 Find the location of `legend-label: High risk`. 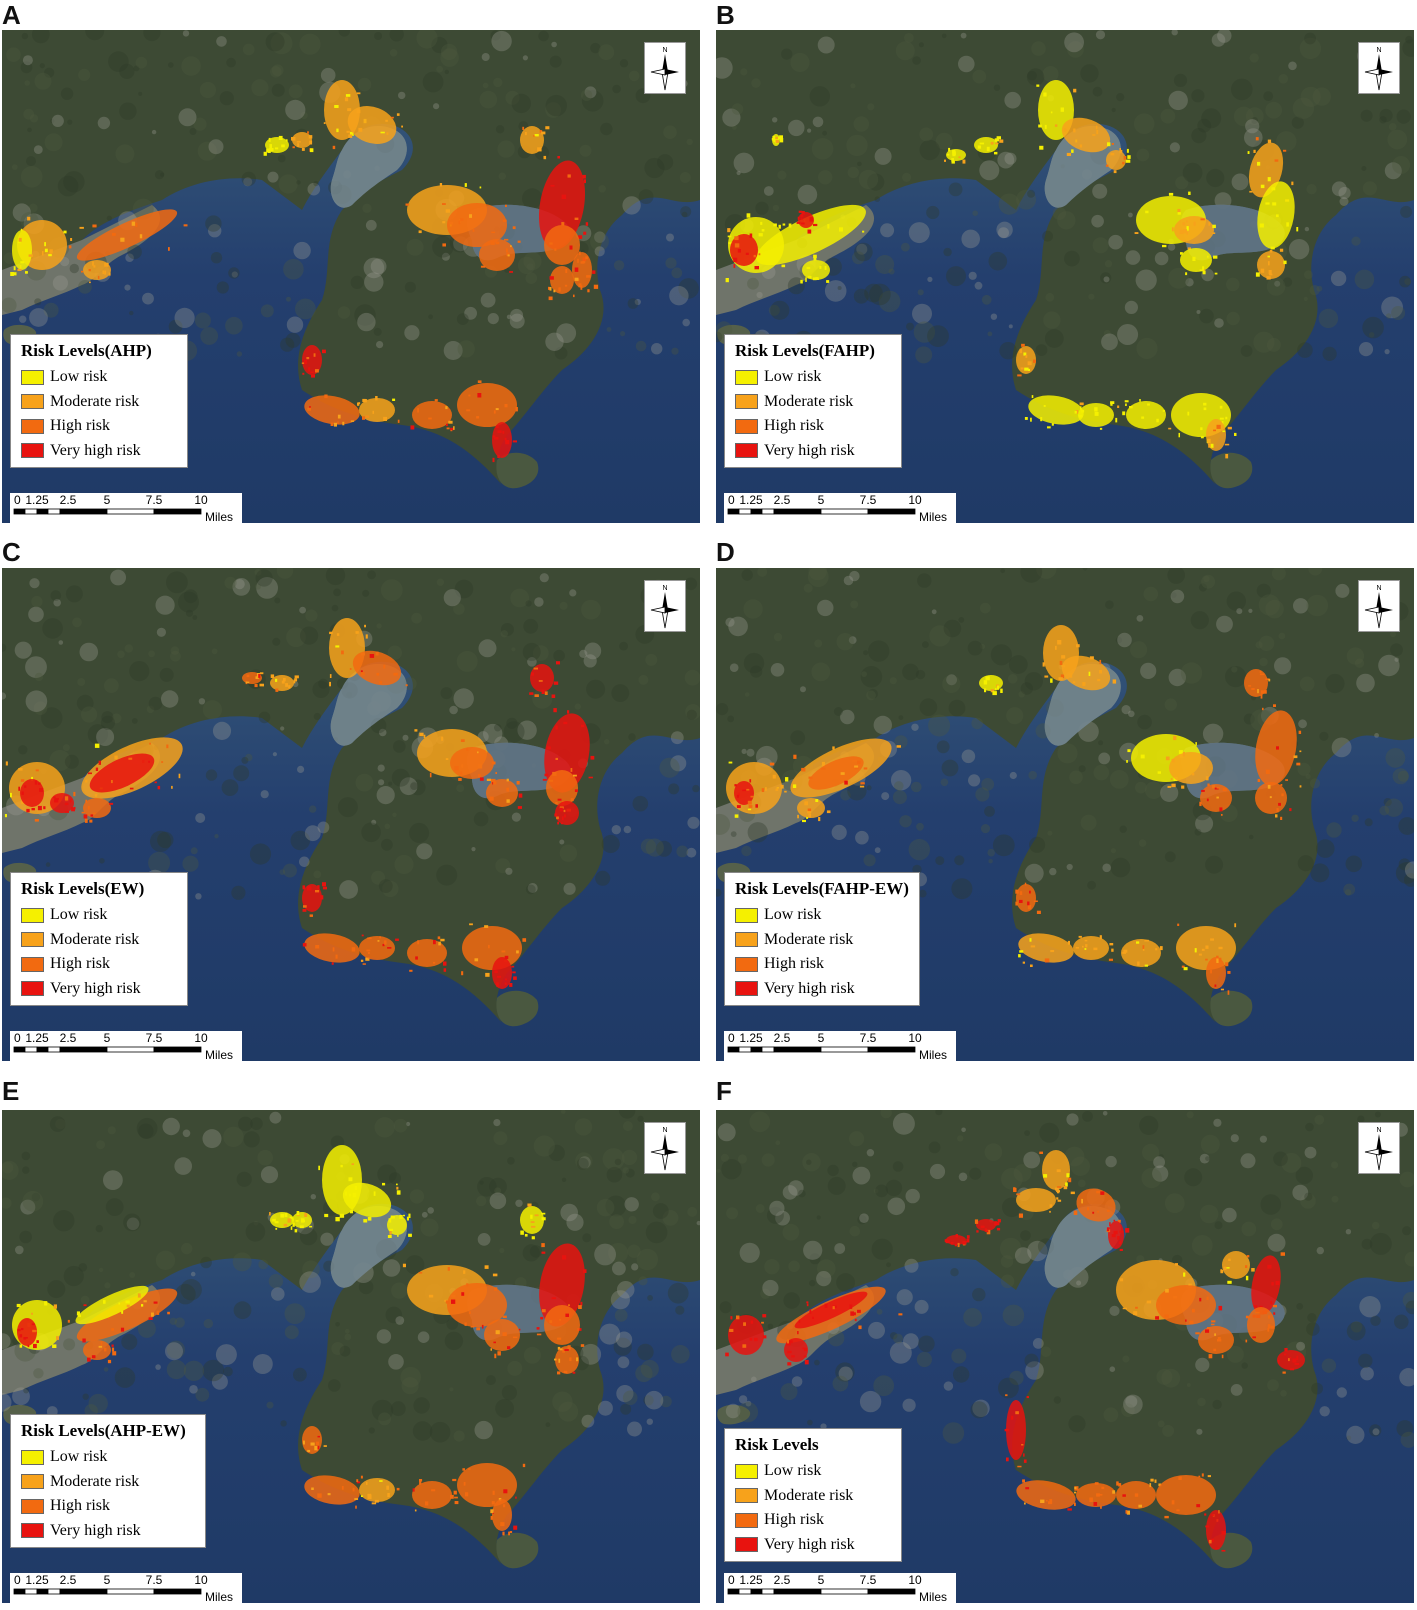

legend-label: High risk is located at coordinates (80, 426).